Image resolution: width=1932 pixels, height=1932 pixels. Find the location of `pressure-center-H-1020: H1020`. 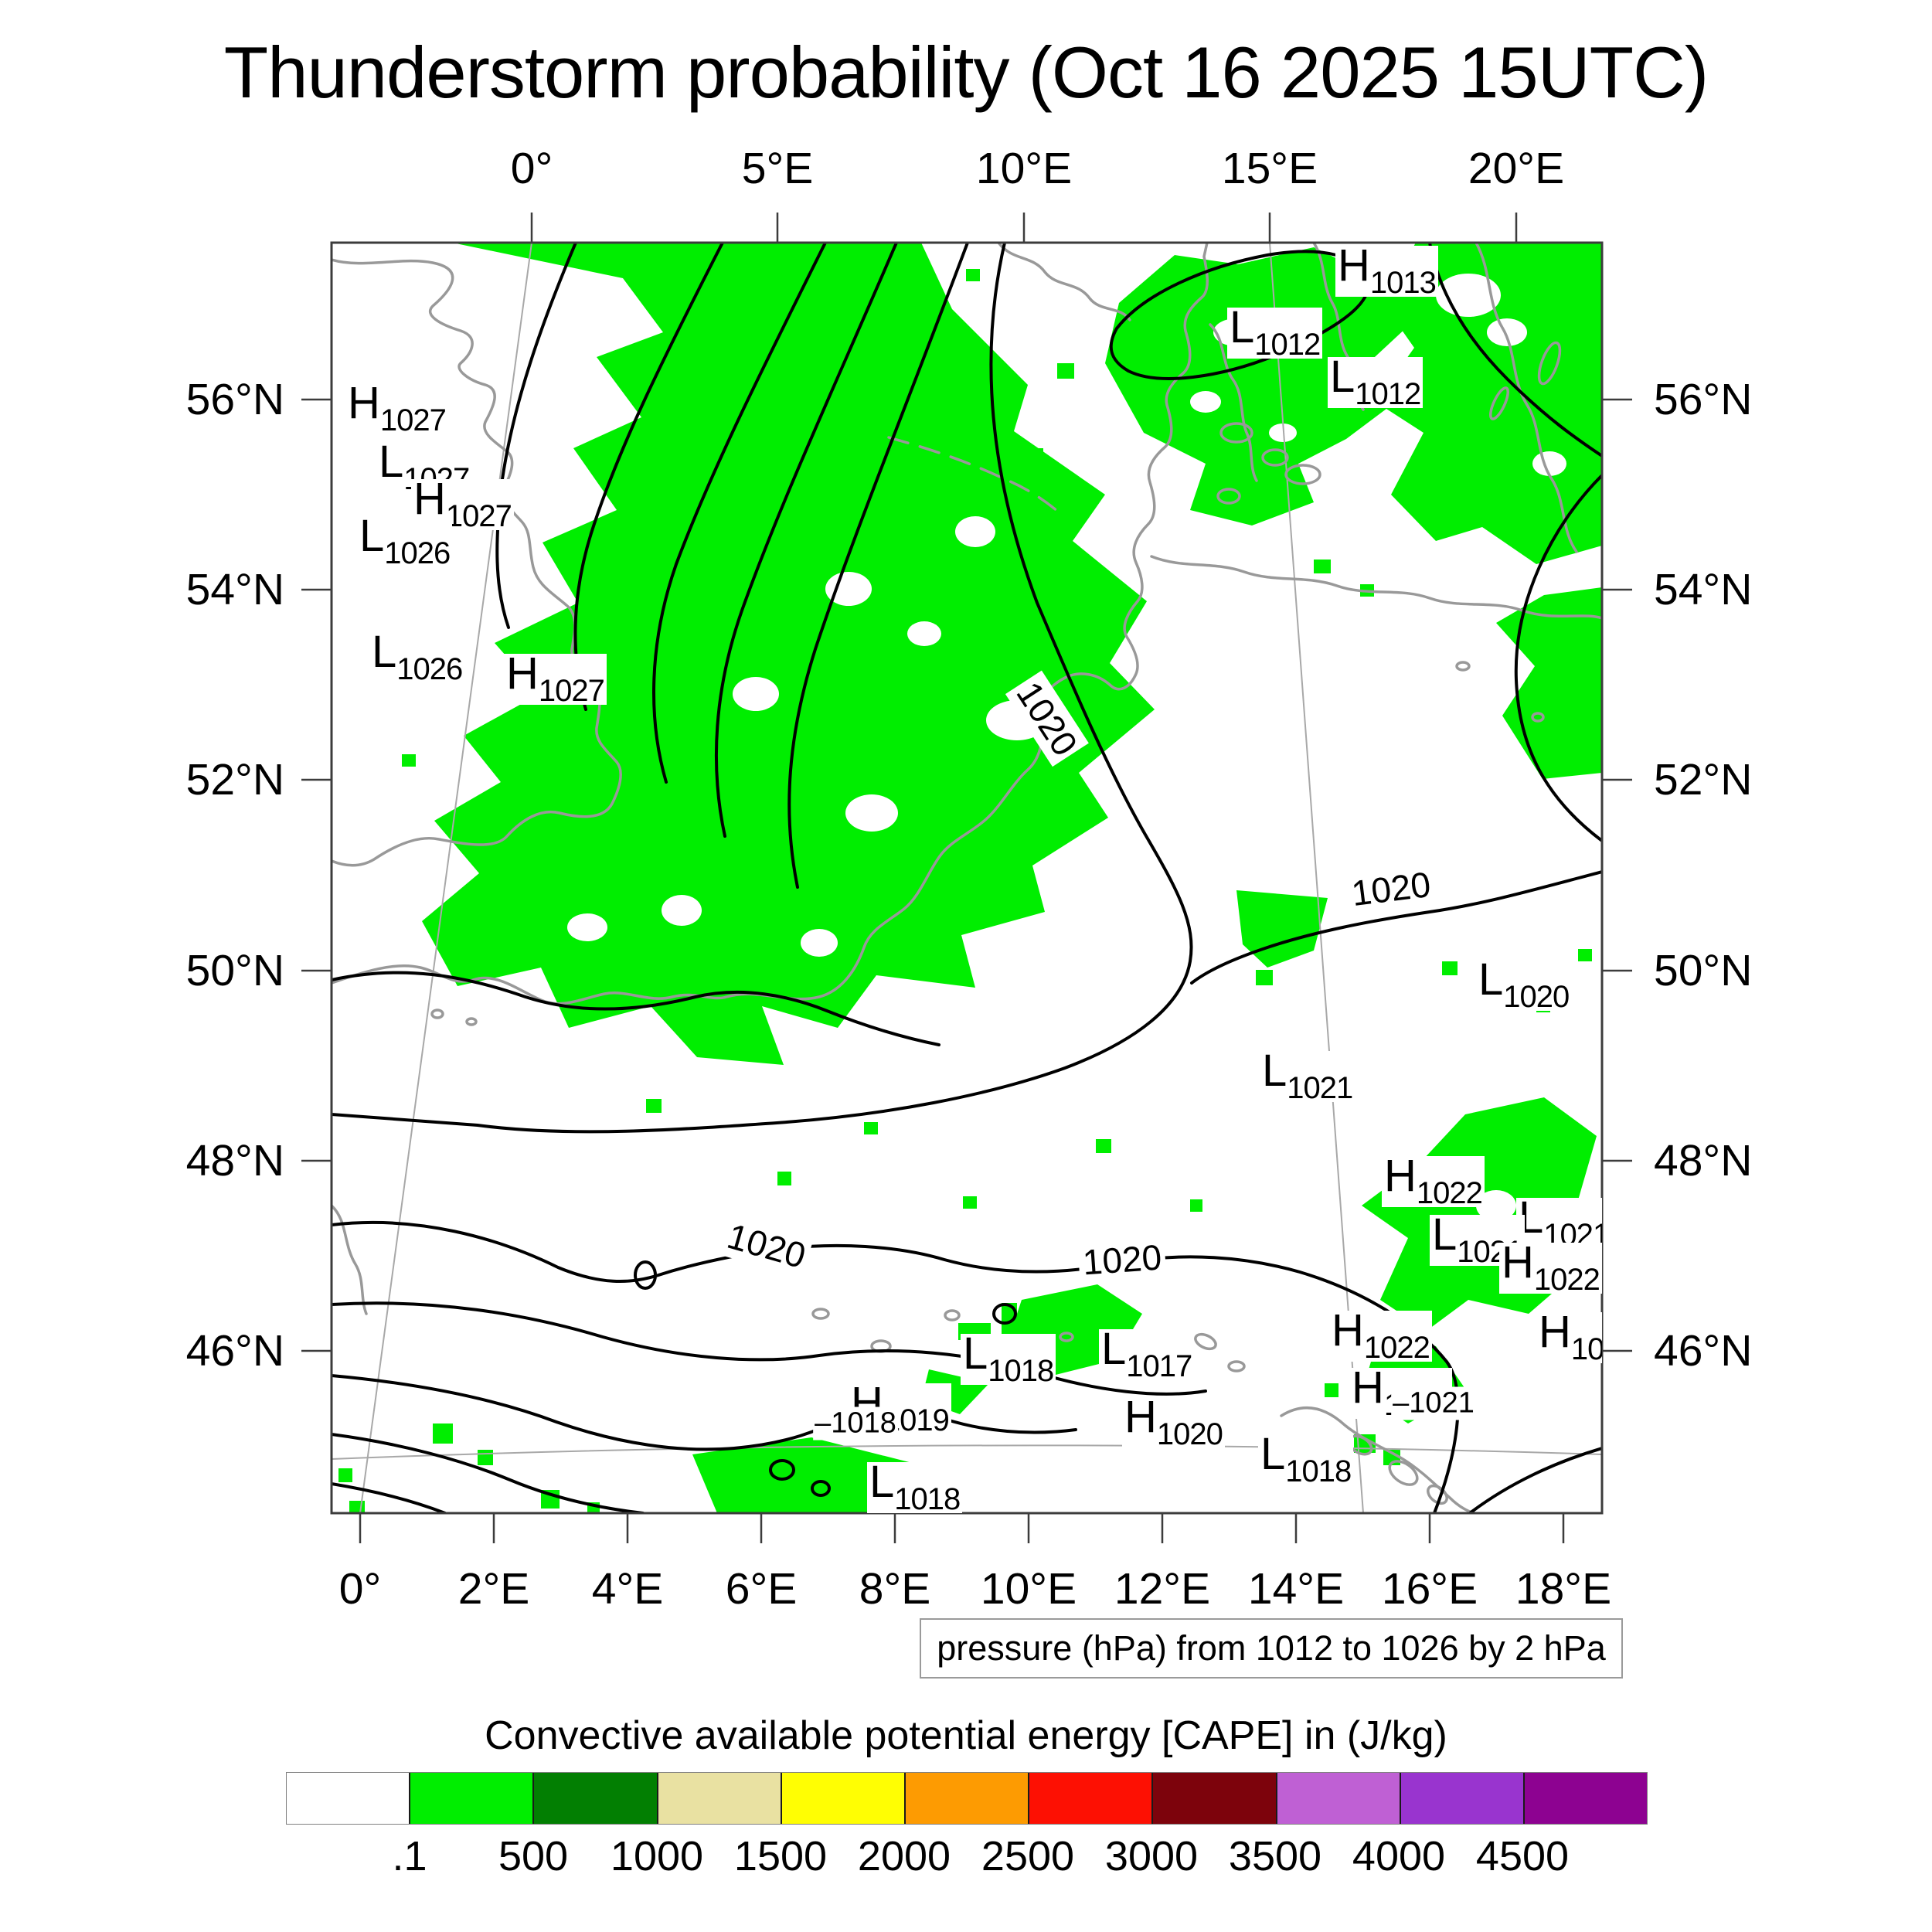

pressure-center-H-1020: H1020 is located at coordinates (1173, 1423).